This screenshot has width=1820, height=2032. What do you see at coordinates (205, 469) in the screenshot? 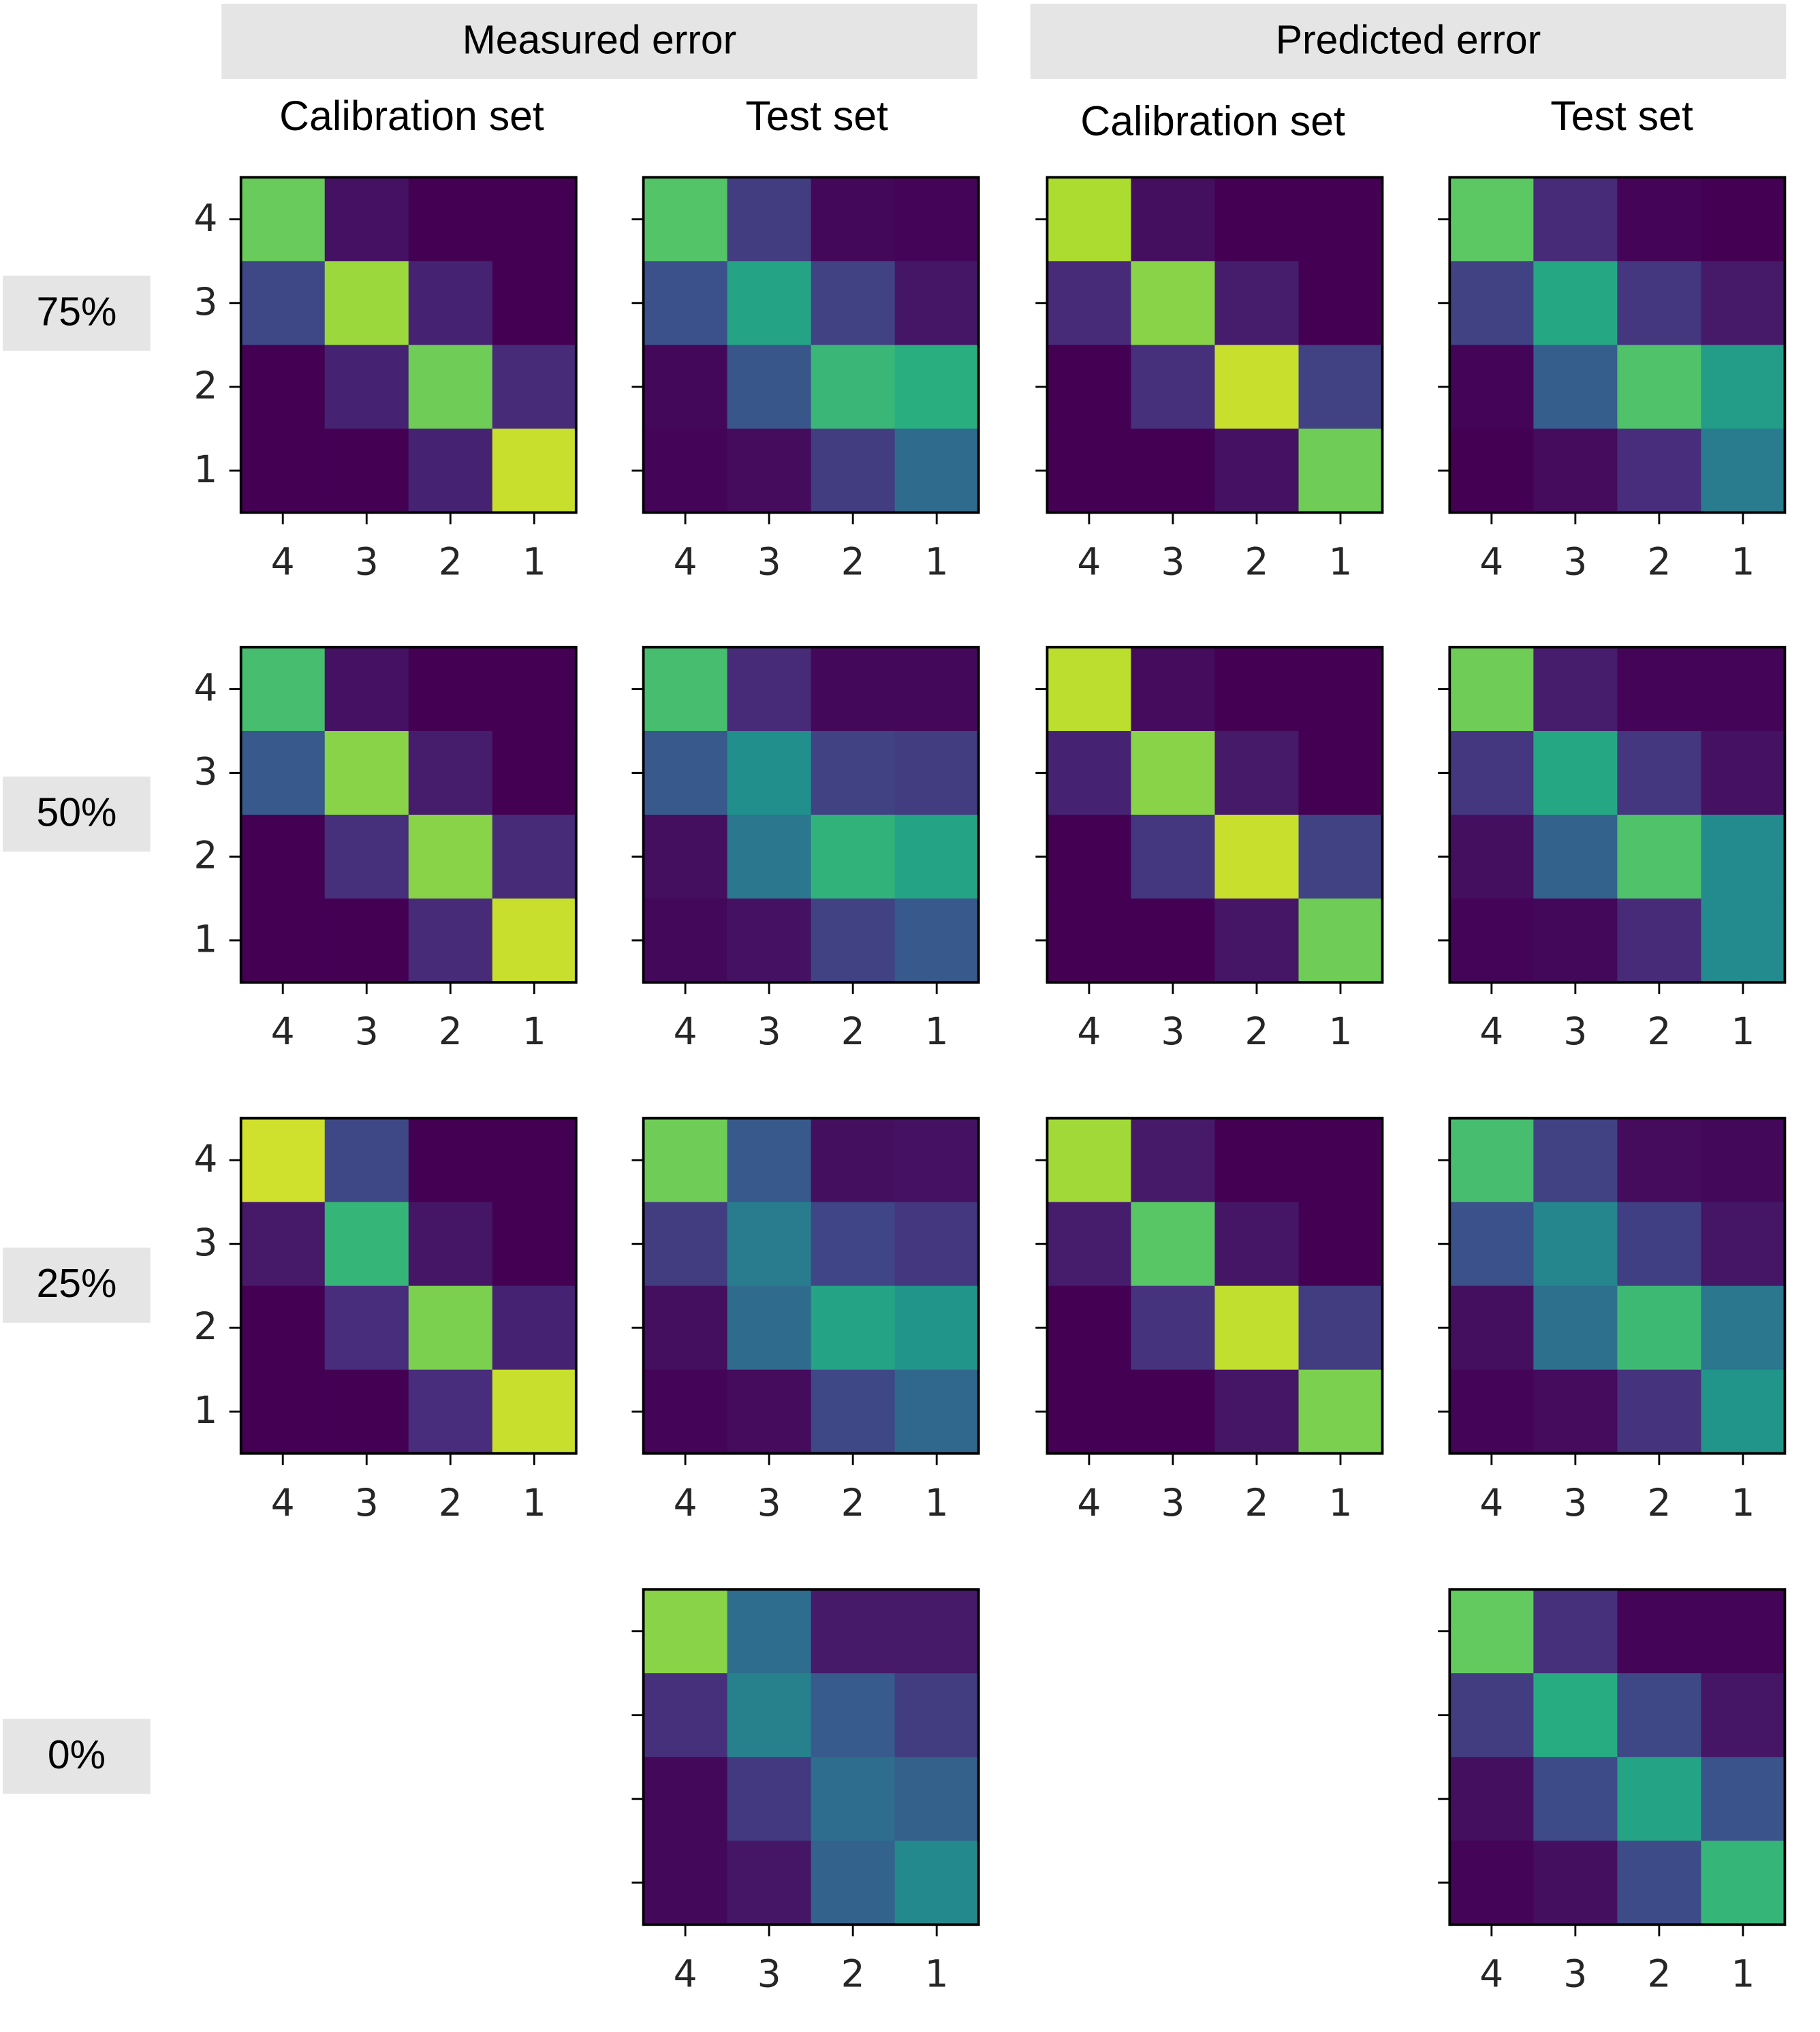
I see `y-tick-label: 1` at bounding box center [205, 469].